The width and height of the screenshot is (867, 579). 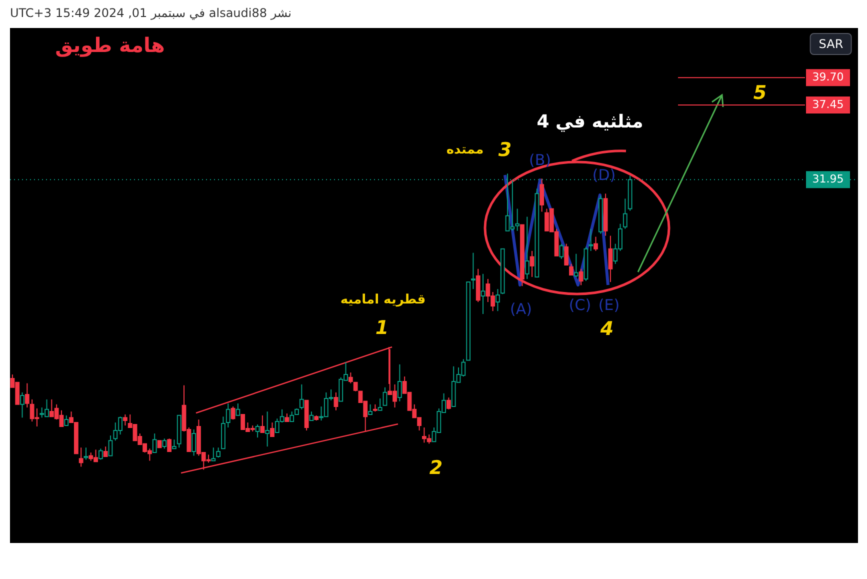 What do you see at coordinates (604, 175) in the screenshot?
I see `annotation: (D)` at bounding box center [604, 175].